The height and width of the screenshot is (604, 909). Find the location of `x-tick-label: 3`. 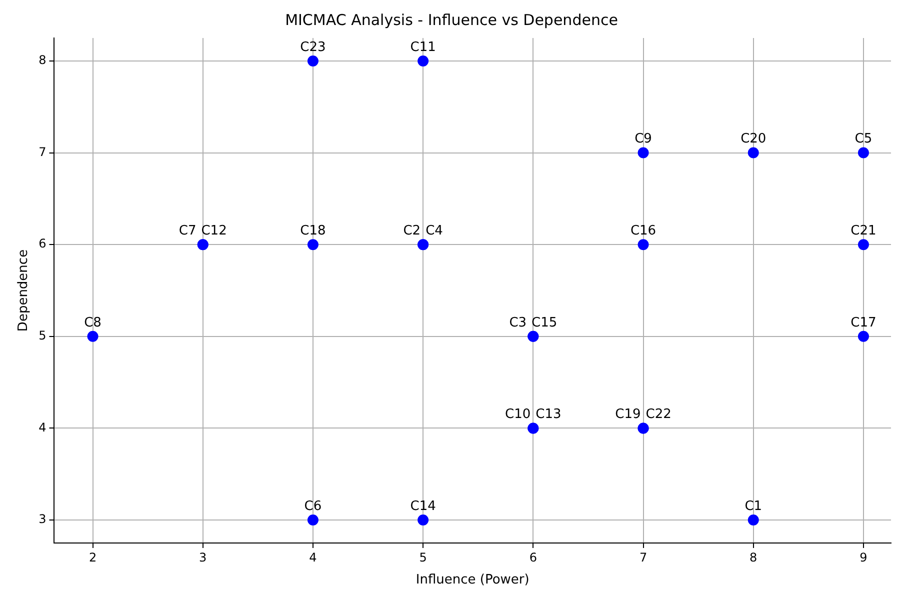

x-tick-label: 3 is located at coordinates (203, 557).